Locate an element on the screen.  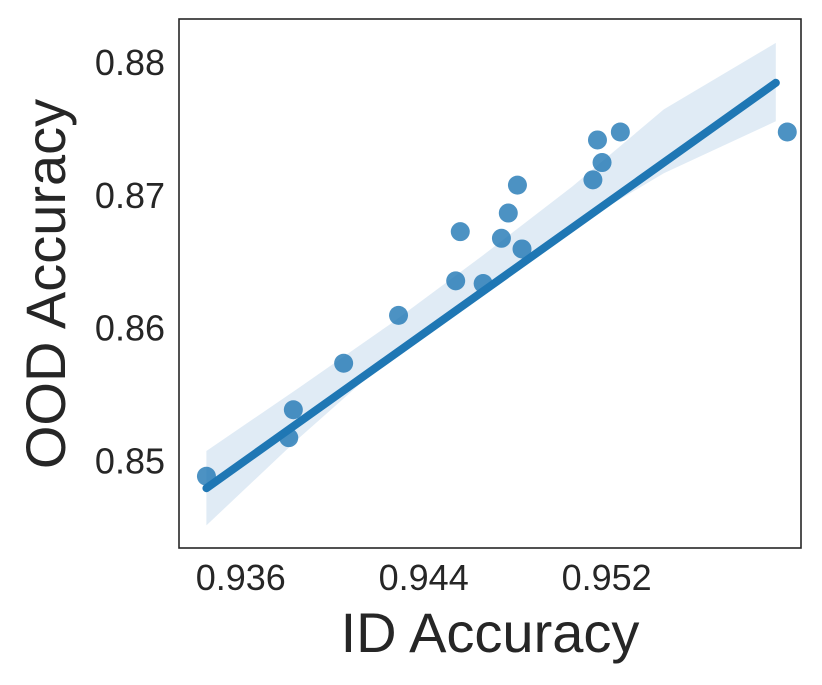
y-axis-label: OOD Accuracy is located at coordinates (45, 284).